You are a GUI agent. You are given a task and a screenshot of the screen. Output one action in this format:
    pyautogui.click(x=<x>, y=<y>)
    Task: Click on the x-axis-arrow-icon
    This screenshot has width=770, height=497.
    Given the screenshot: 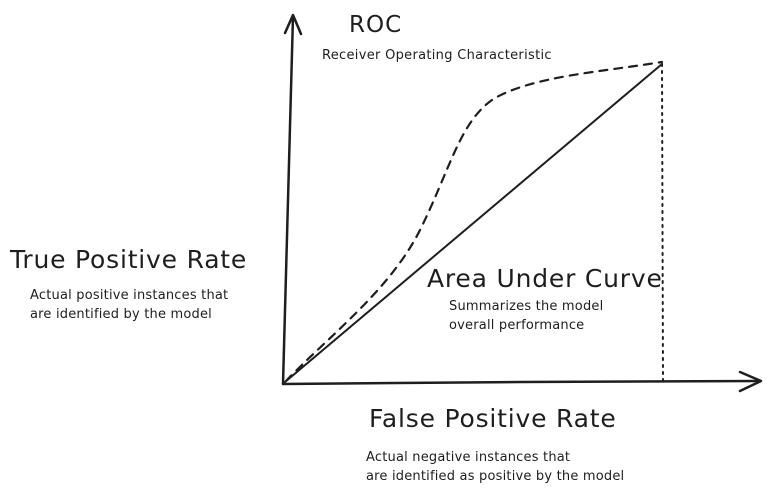 What is the action you would take?
    pyautogui.click(x=750, y=381)
    